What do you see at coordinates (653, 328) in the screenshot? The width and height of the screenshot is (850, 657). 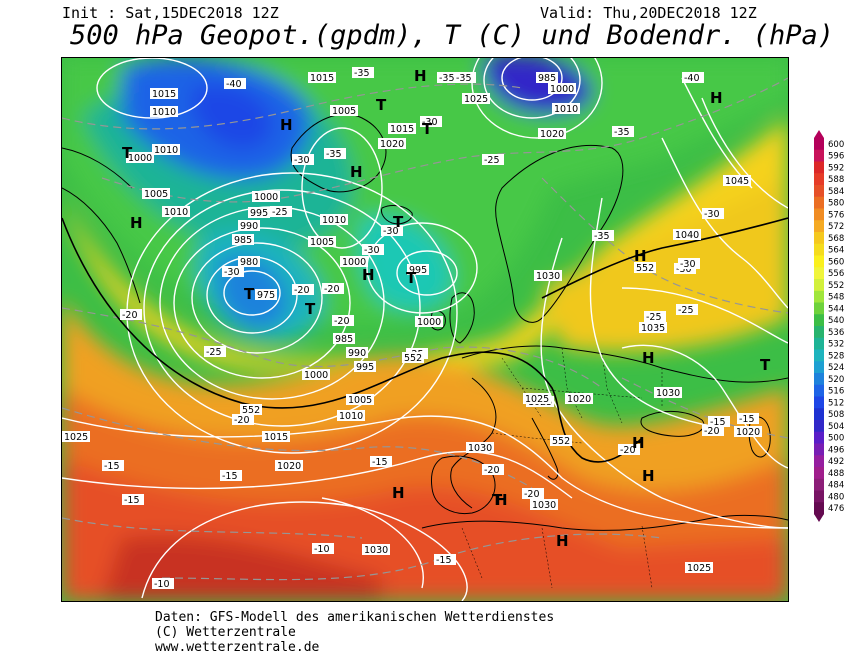 I see `pressure-label: 1035` at bounding box center [653, 328].